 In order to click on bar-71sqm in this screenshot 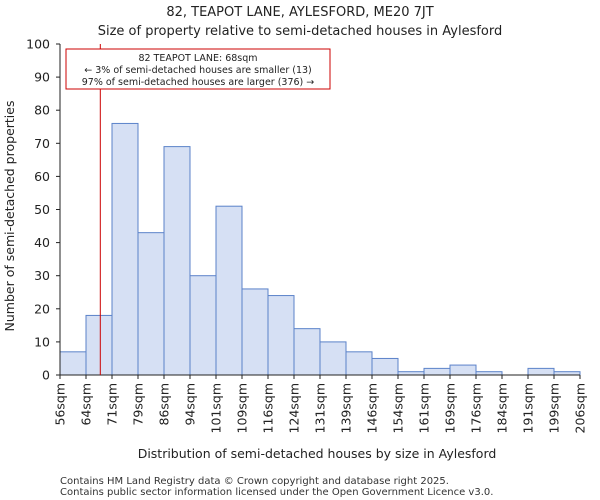, I will do `click(125, 249)`.